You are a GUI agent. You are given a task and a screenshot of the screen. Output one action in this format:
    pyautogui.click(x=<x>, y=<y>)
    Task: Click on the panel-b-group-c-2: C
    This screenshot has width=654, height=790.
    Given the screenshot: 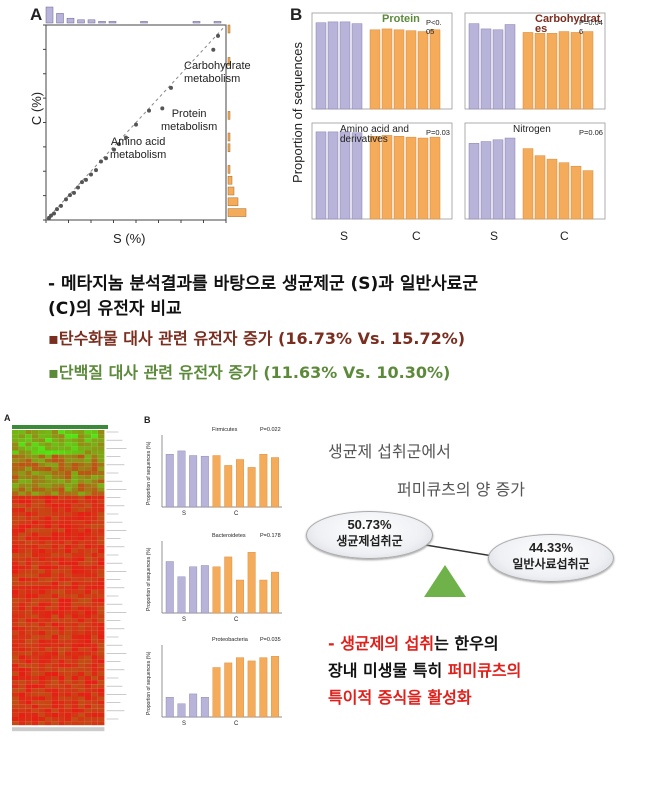 What is the action you would take?
    pyautogui.click(x=564, y=236)
    